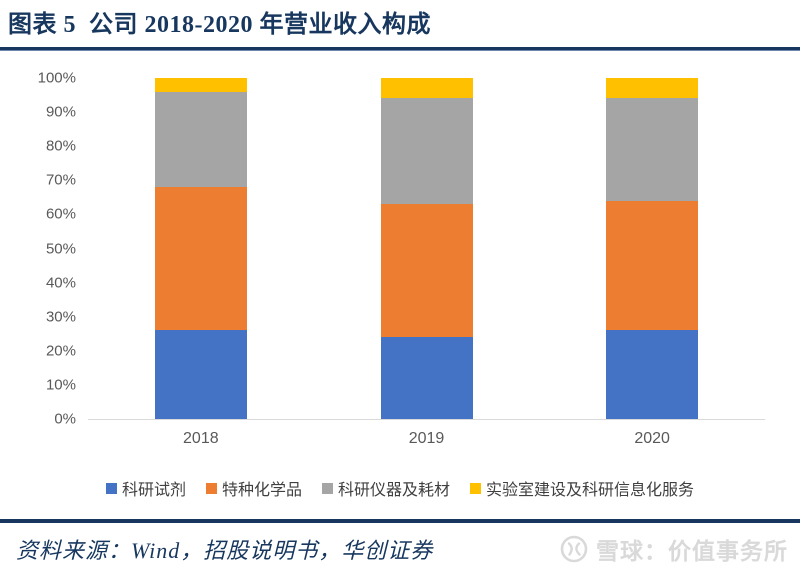 Image resolution: width=800 pixels, height=574 pixels. Describe the element at coordinates (394, 490) in the screenshot. I see `legend-label: 科研仪器及耗材` at that location.